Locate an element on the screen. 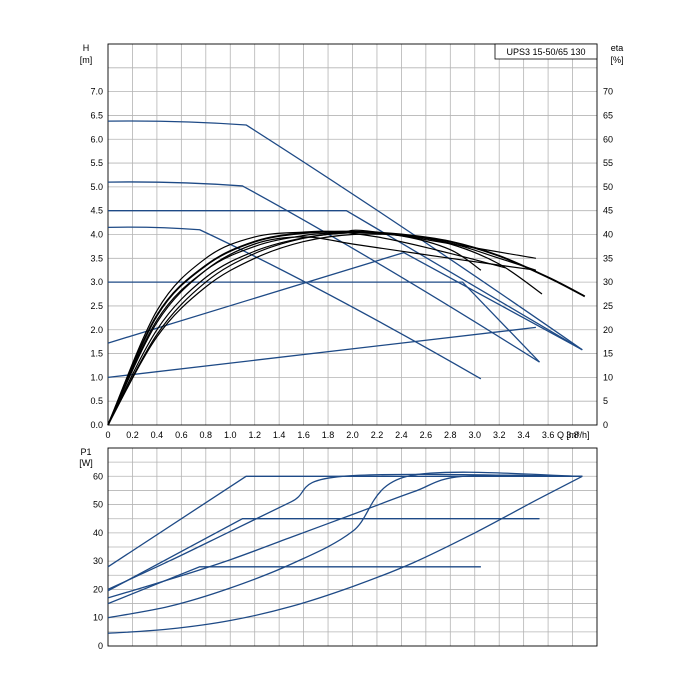 The width and height of the screenshot is (700, 700). x-tick-label: 3.6 is located at coordinates (548, 435).